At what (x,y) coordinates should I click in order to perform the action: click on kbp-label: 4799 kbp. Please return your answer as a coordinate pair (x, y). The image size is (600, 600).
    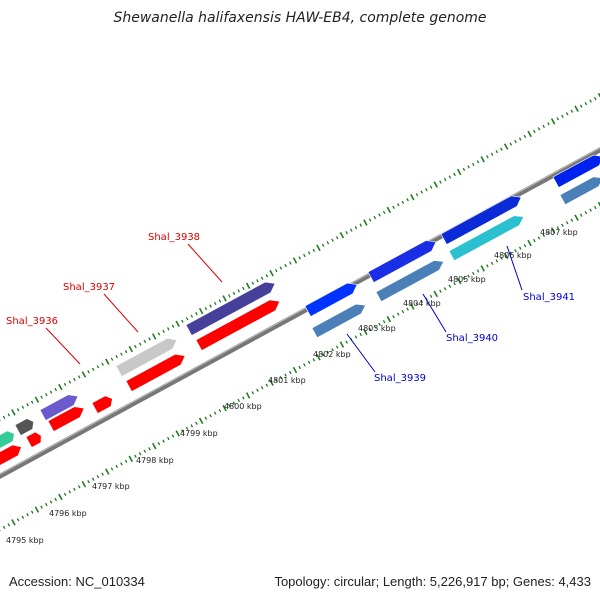
    Looking at the image, I should click on (199, 433).